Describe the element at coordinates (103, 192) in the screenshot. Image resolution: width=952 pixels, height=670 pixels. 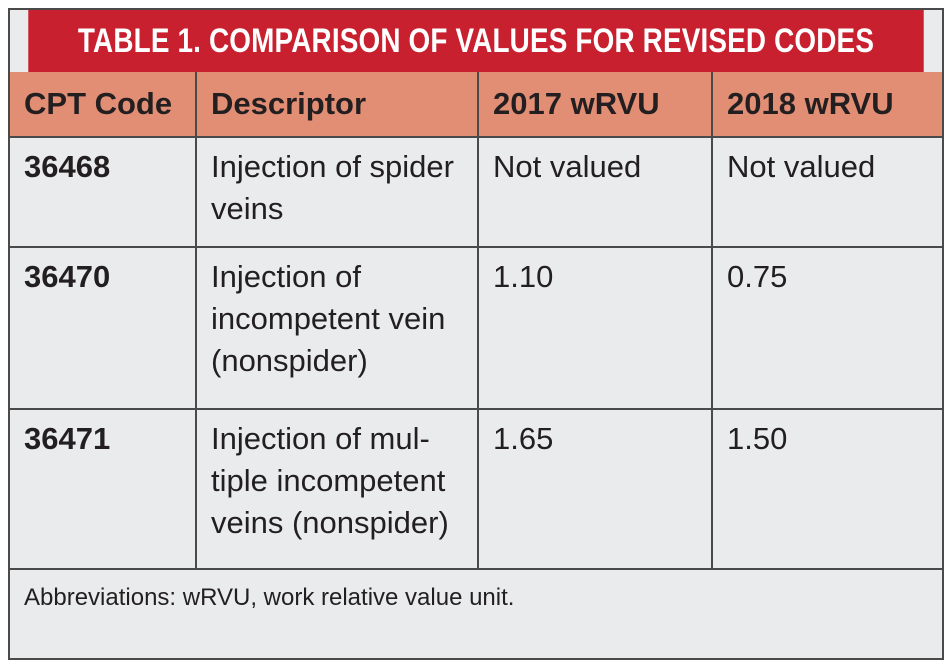
I see `cpt-code-cell: 36468` at that location.